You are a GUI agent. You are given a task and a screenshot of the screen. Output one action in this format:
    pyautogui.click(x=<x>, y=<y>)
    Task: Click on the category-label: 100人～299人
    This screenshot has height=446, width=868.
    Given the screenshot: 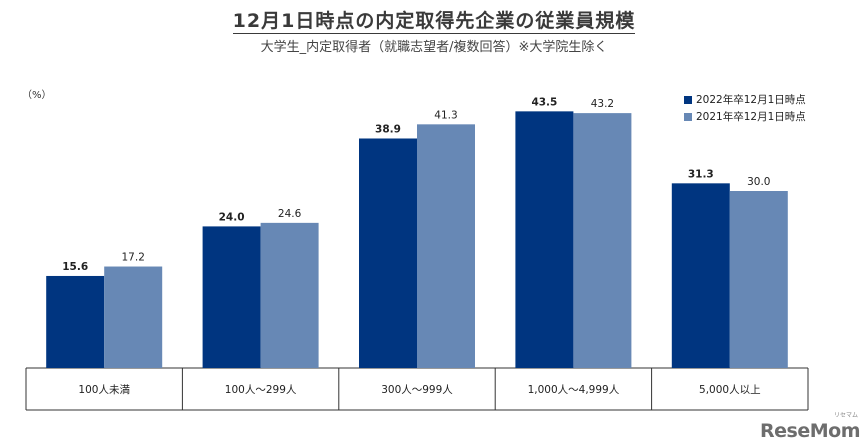 What is the action you would take?
    pyautogui.click(x=261, y=390)
    